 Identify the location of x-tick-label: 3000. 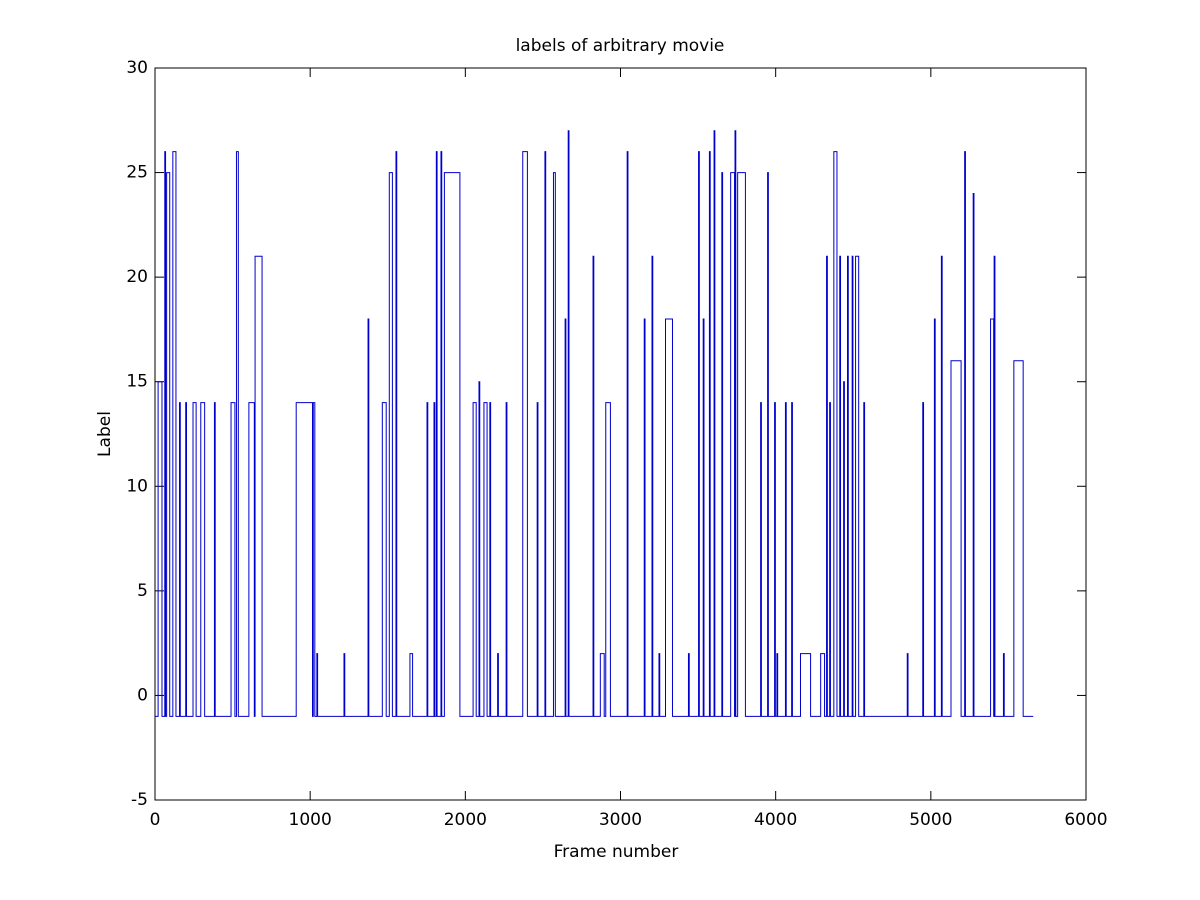
(620, 820).